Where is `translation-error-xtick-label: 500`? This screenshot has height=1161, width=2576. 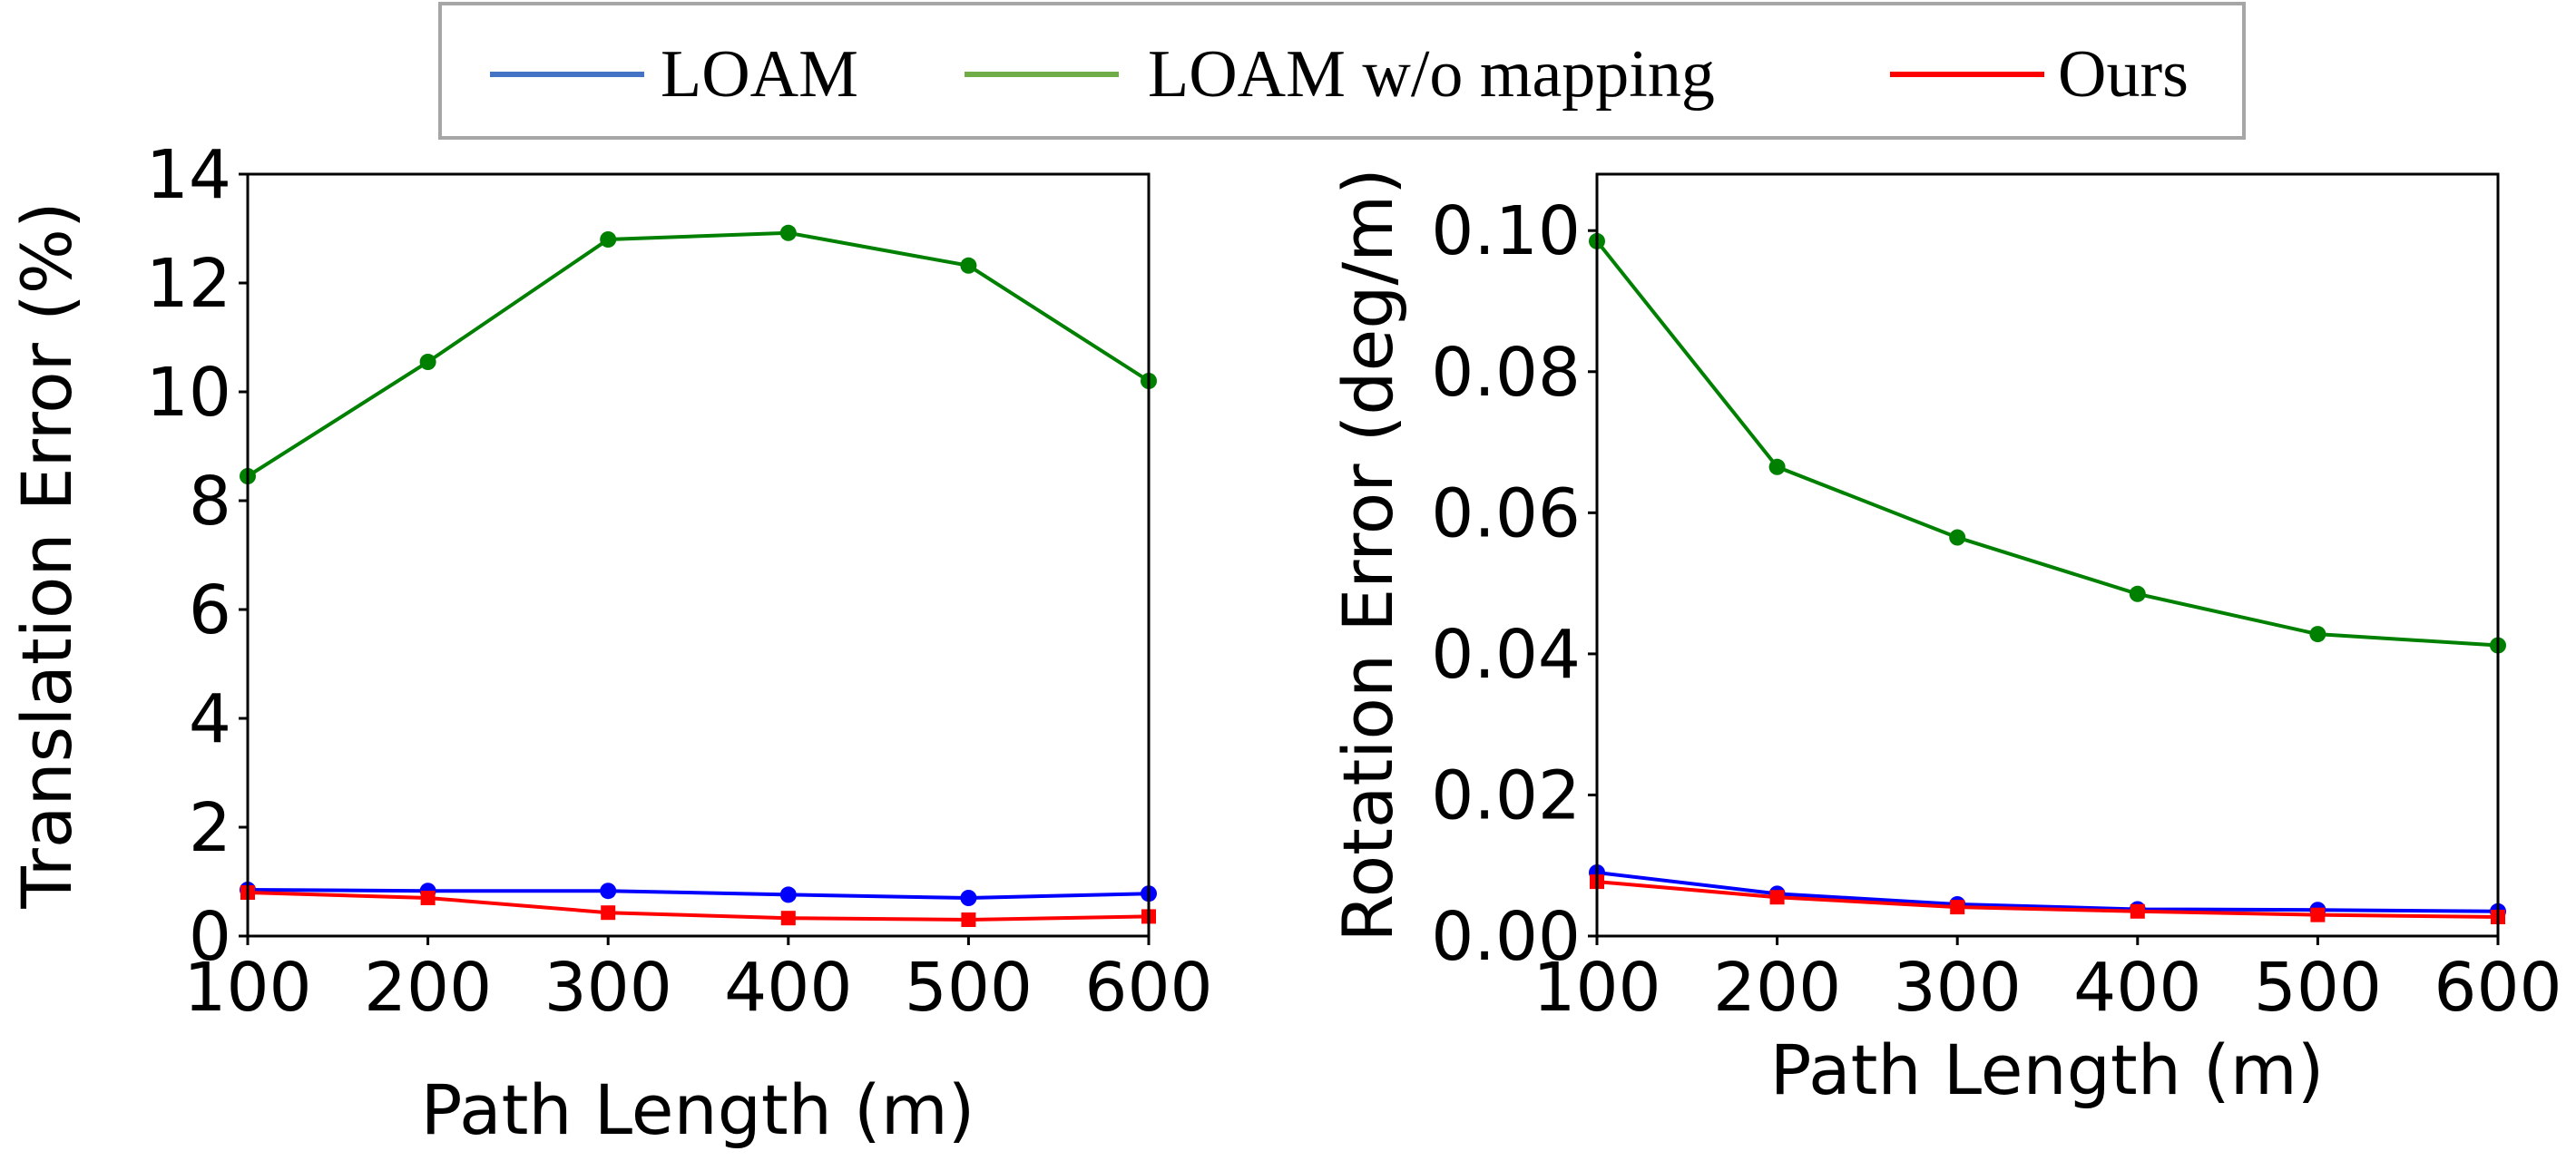
translation-error-xtick-label: 500 is located at coordinates (969, 988).